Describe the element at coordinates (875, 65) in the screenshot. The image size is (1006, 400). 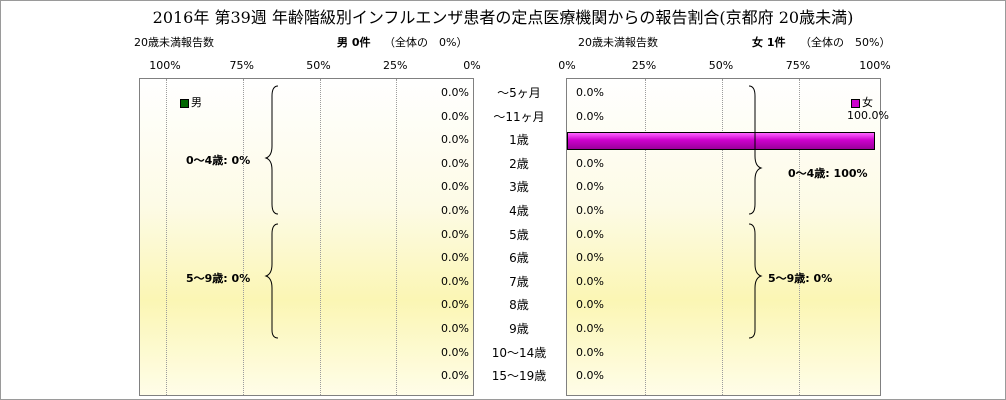
I see `female-tick-label: 100%` at that location.